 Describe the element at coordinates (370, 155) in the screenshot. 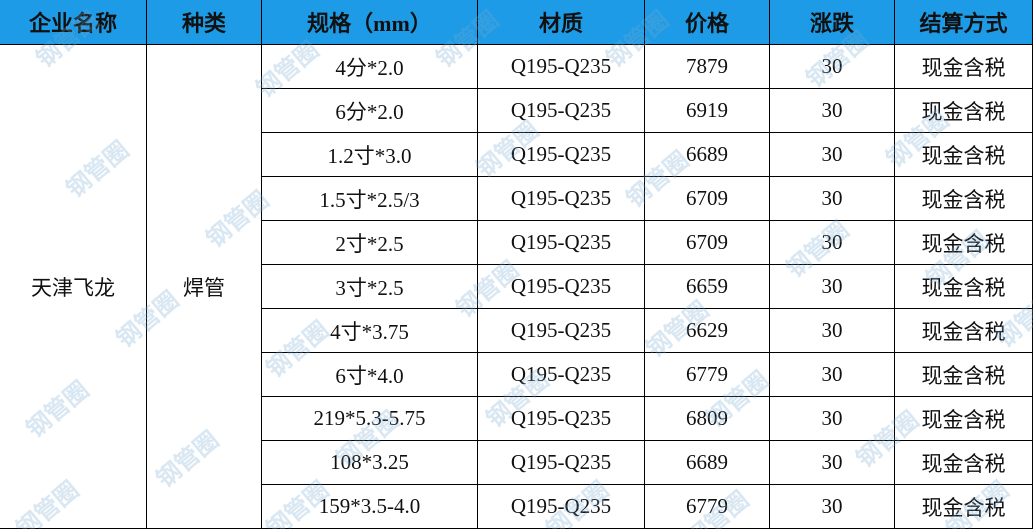

I see `spec-cell: 1.2寸*3.0` at that location.